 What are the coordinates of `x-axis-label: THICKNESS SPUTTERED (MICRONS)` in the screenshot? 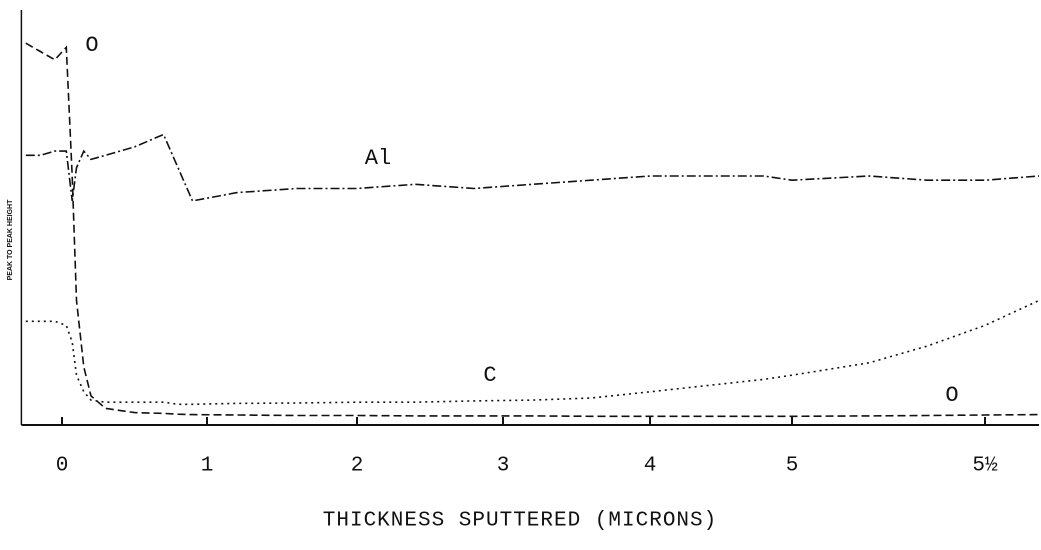 It's located at (520, 521).